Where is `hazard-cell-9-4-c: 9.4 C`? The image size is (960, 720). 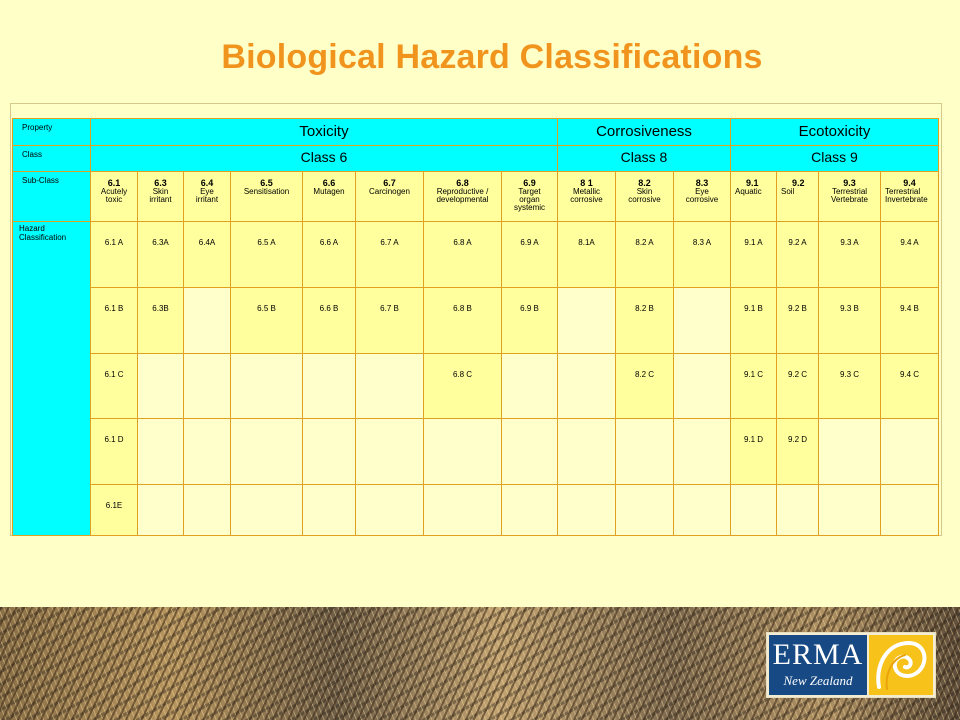 hazard-cell-9-4-c: 9.4 C is located at coordinates (909, 386).